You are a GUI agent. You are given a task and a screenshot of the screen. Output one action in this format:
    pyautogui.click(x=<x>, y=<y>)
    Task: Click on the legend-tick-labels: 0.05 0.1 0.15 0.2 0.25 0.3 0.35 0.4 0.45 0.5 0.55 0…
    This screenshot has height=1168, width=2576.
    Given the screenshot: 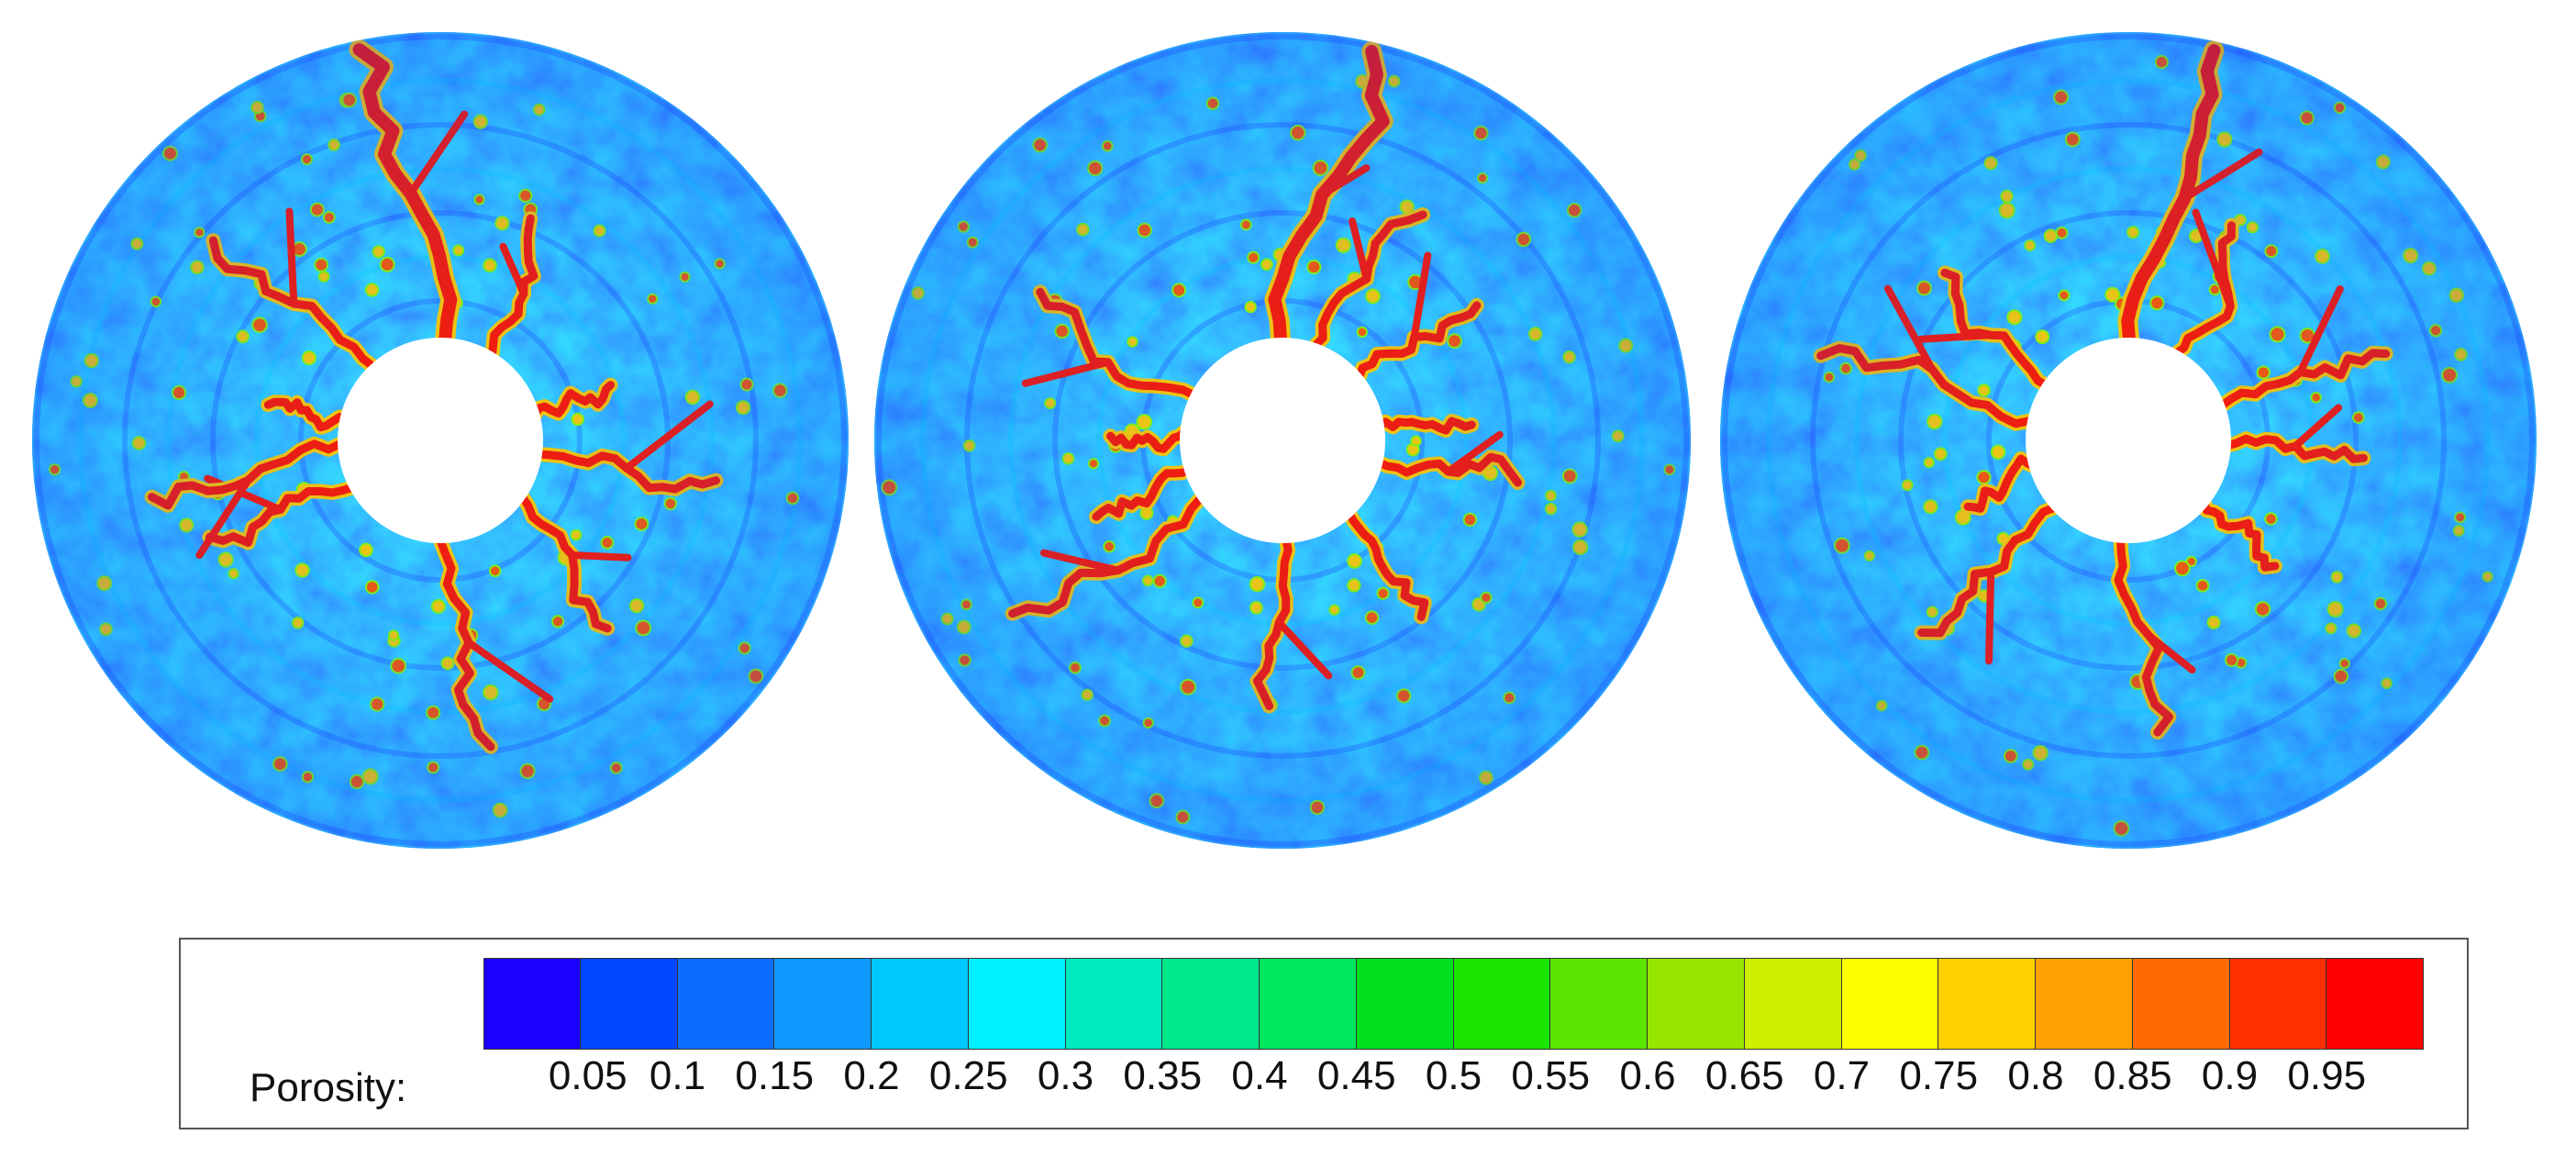 What is the action you would take?
    pyautogui.click(x=1453, y=1080)
    